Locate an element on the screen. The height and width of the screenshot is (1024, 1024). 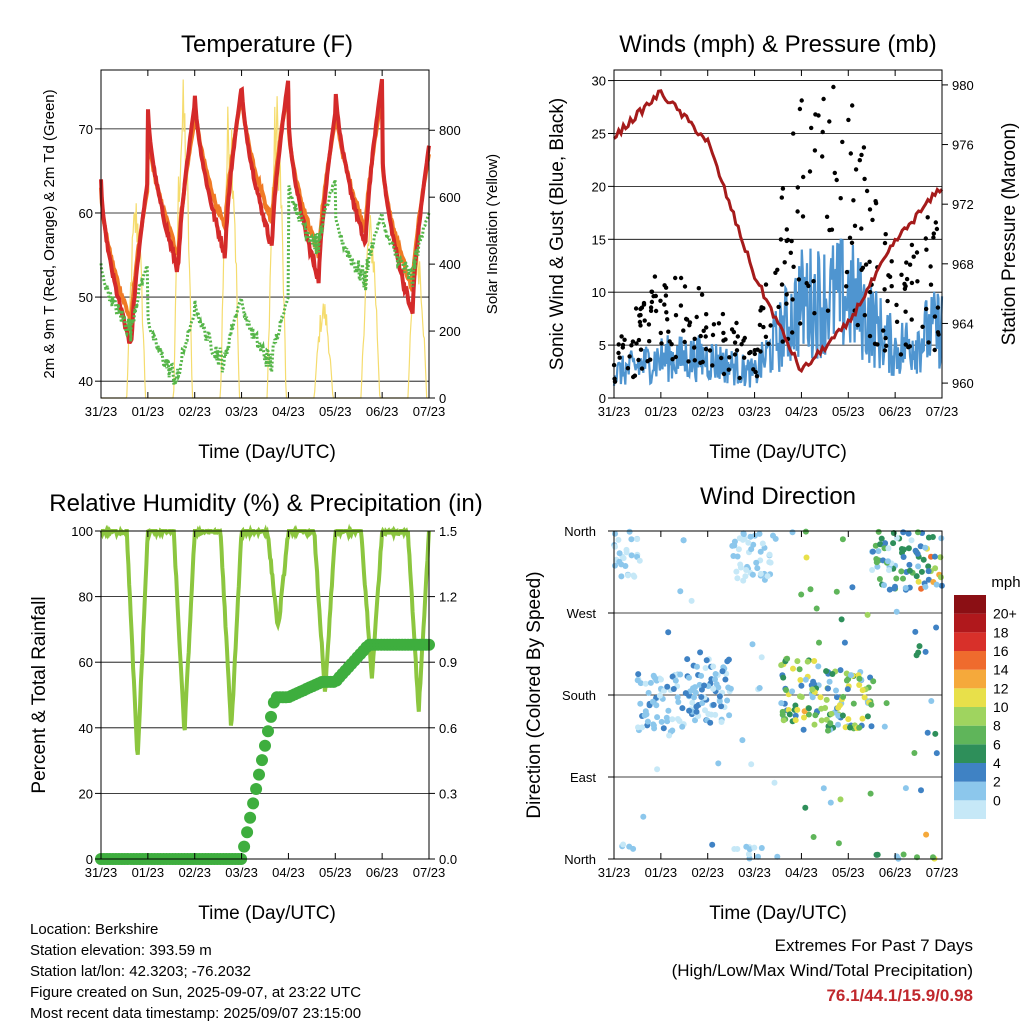
x-tick-label: 05/23 is located at coordinates (335, 411).